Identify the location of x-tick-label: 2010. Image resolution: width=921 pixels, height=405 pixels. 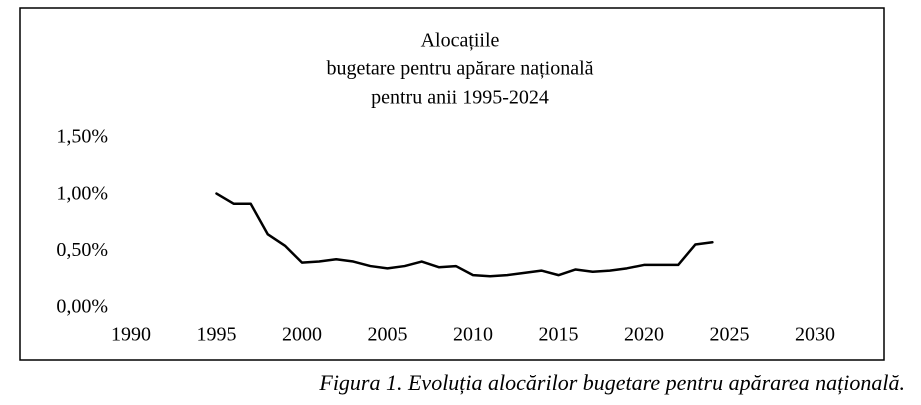
(473, 335).